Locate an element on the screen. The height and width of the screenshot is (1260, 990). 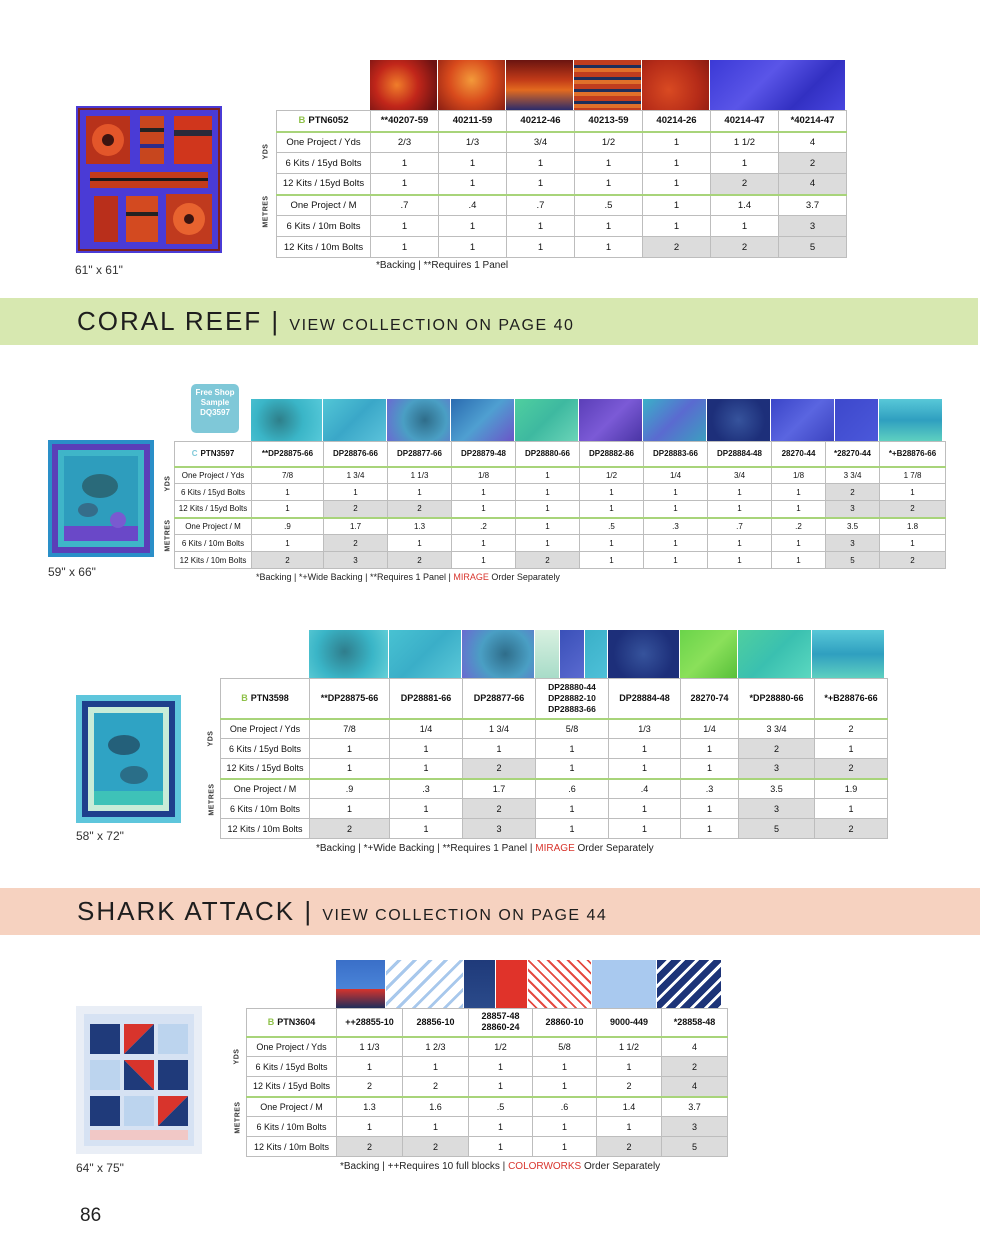
cell: 1 7/8 is located at coordinates (912, 474).